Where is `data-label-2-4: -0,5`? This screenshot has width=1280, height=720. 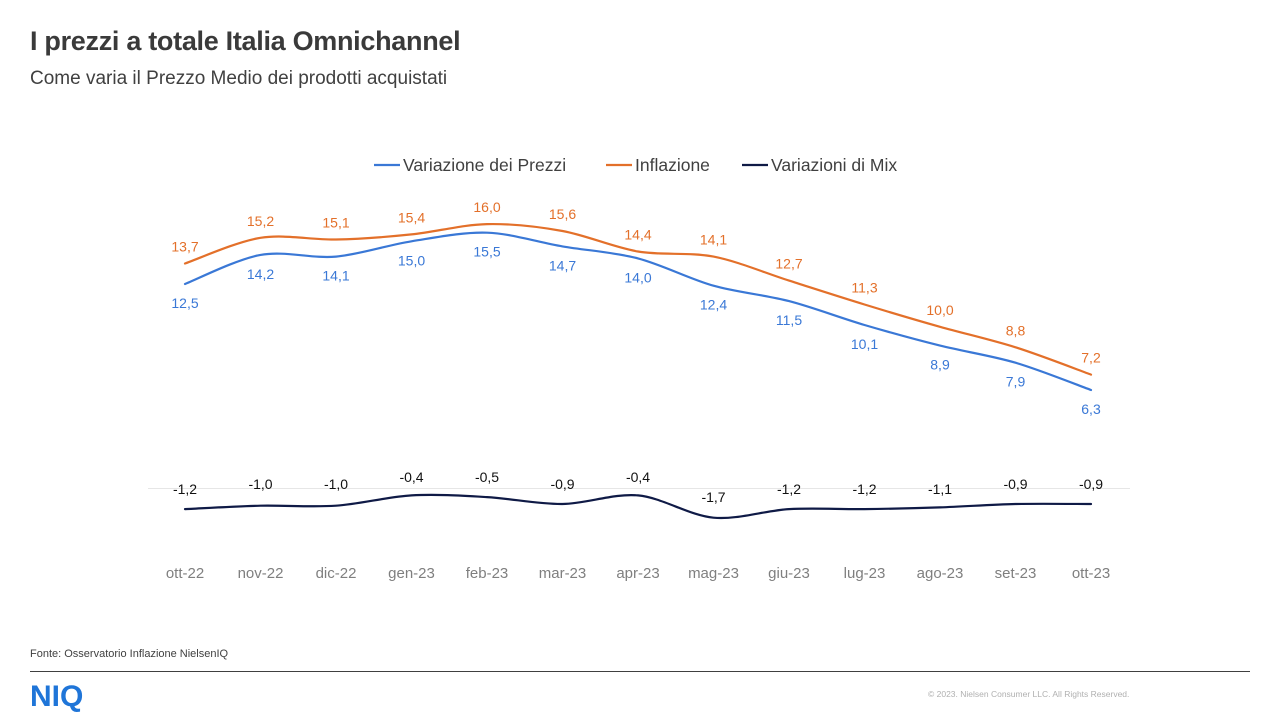 data-label-2-4: -0,5 is located at coordinates (487, 477).